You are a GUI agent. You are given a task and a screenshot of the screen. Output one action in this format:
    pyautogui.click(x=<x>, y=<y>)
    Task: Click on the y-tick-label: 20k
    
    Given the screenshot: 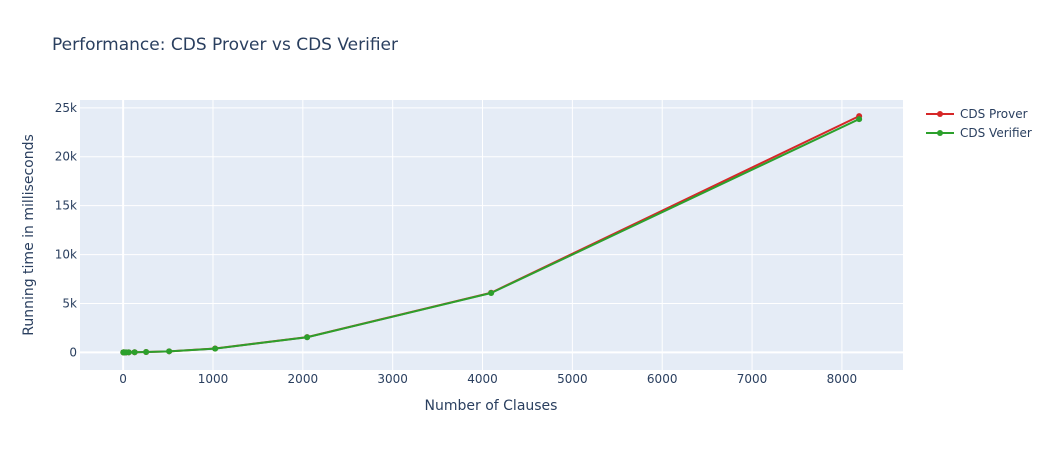 What is the action you would take?
    pyautogui.click(x=66, y=157)
    